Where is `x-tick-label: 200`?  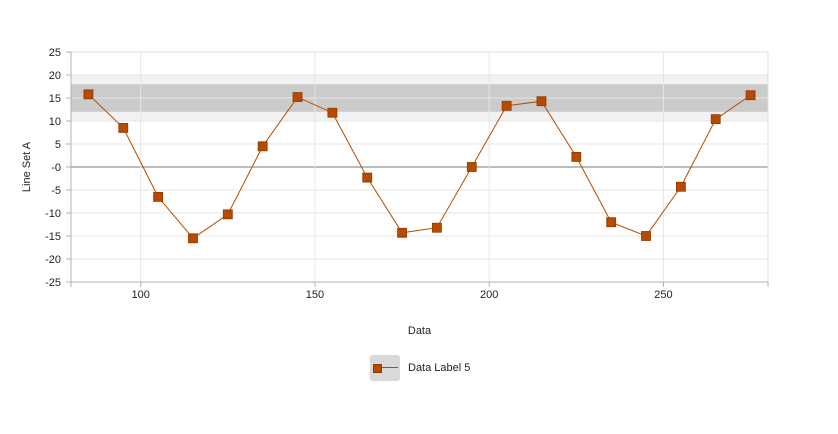 x-tick-label: 200 is located at coordinates (489, 295).